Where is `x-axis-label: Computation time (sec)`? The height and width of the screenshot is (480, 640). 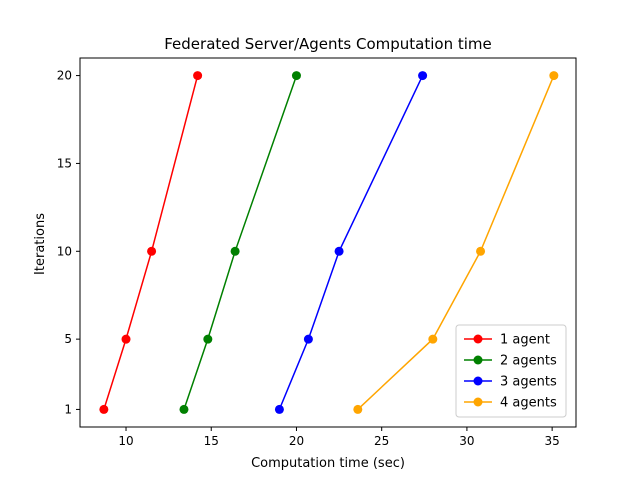 x-axis-label: Computation time (sec) is located at coordinates (328, 463).